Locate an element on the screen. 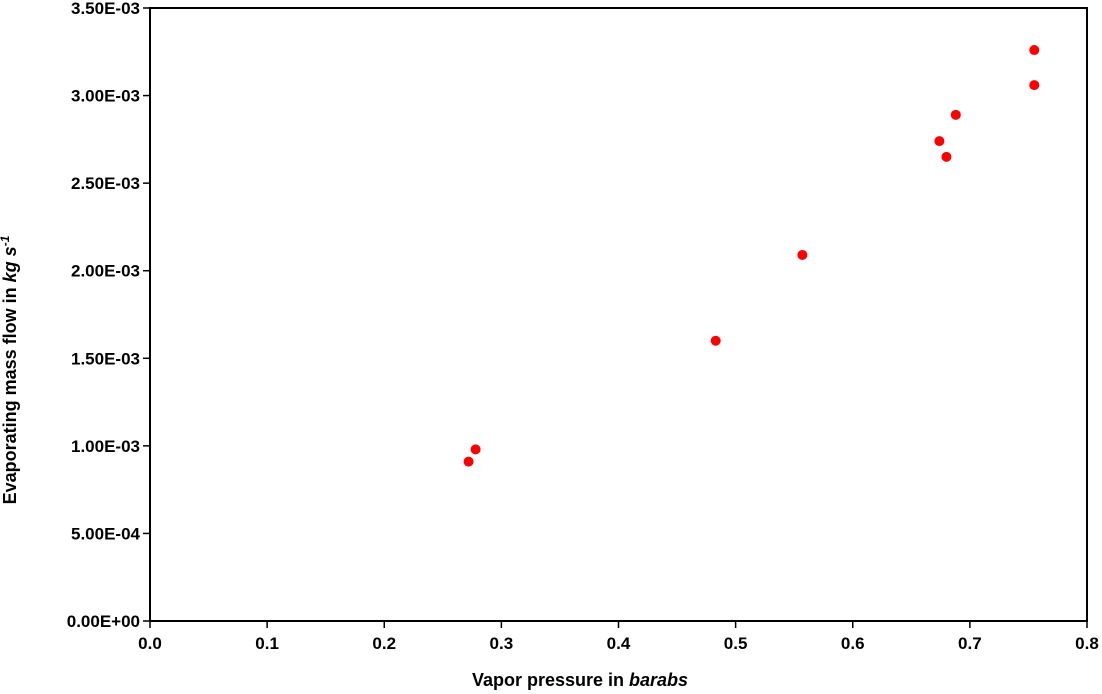  y-tick-label: 2.50E-03 is located at coordinates (105, 183).